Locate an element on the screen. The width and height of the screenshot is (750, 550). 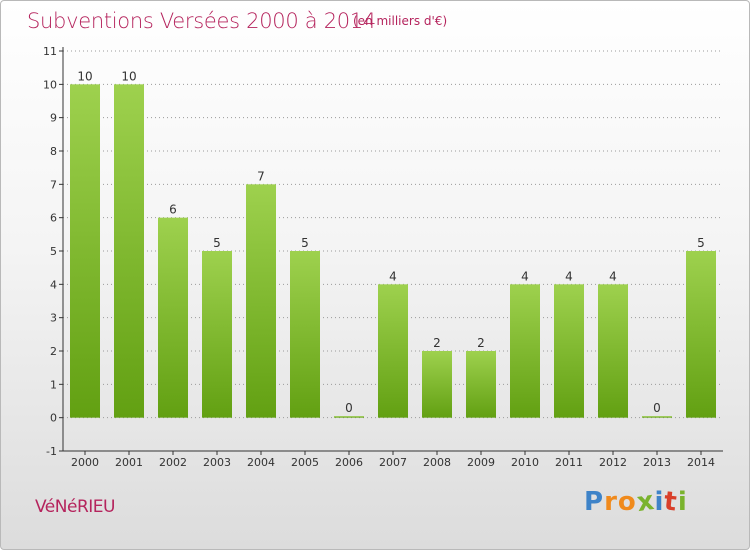
data-label-2013: 0 is located at coordinates (657, 408).